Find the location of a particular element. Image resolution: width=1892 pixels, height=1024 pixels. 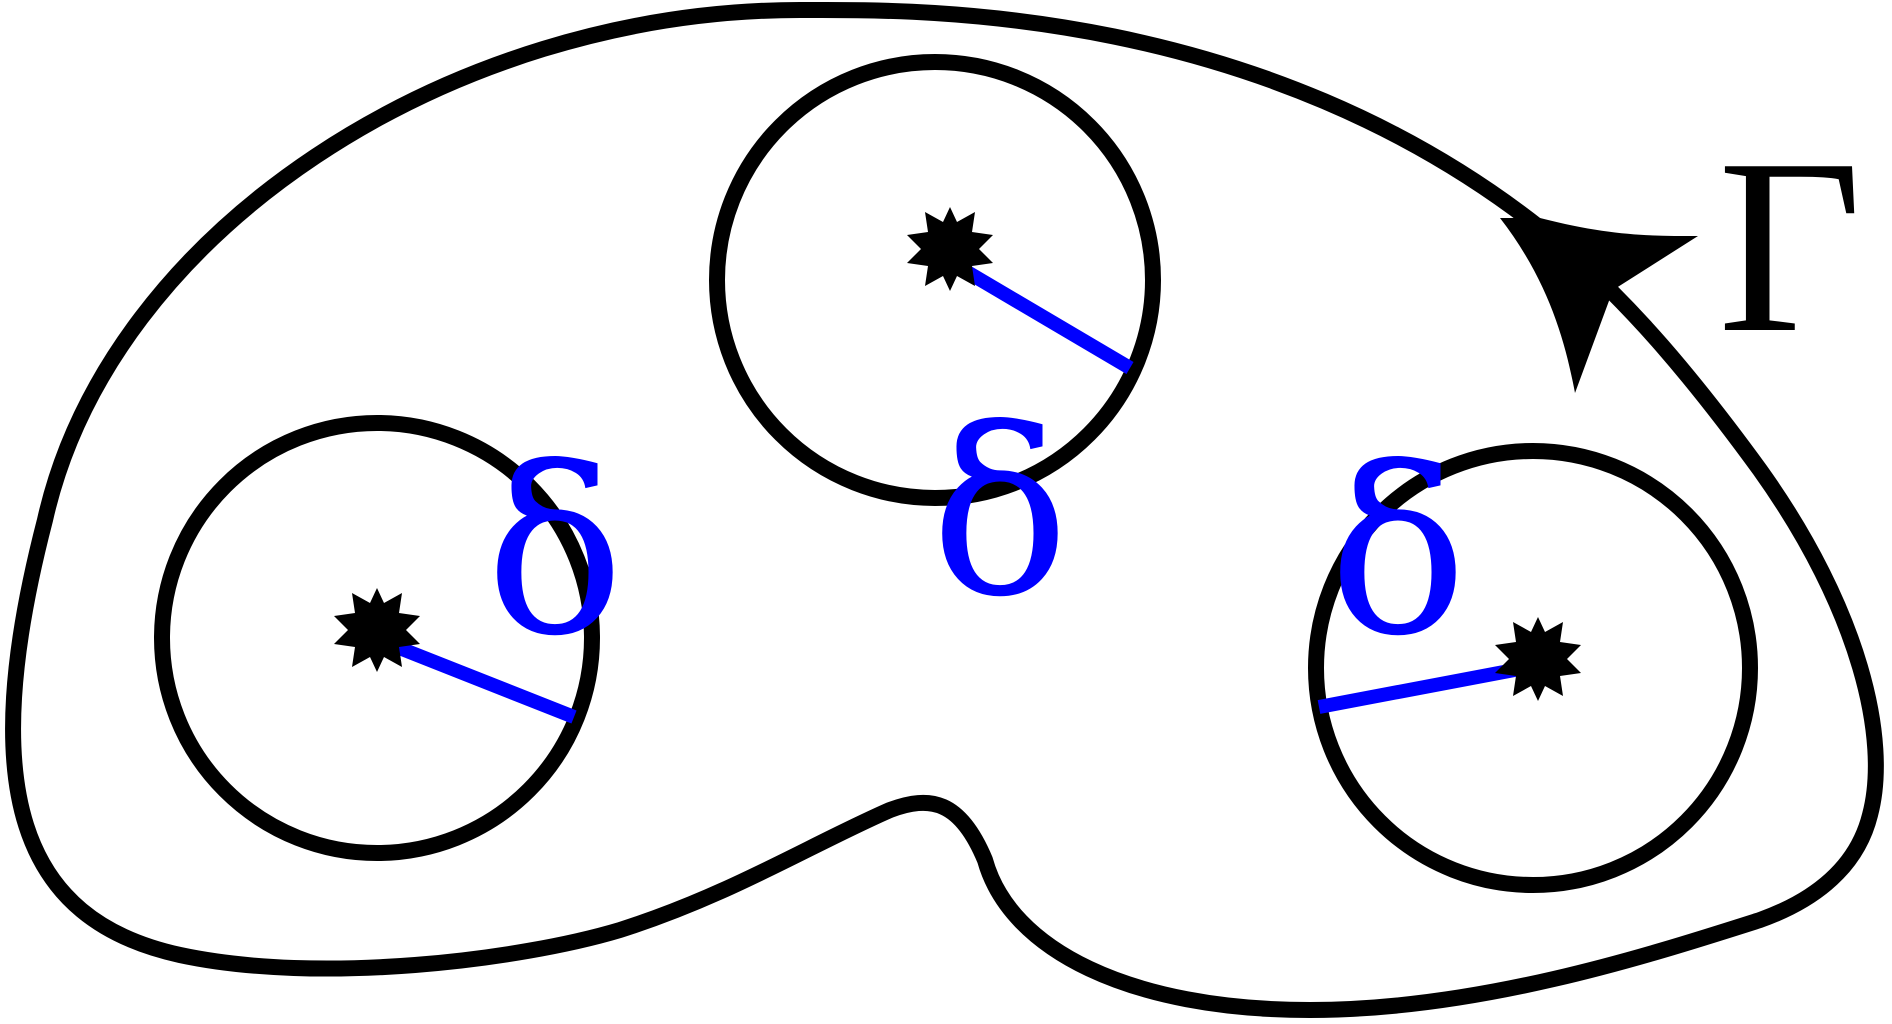

singularity-star-right is located at coordinates (1538, 659).